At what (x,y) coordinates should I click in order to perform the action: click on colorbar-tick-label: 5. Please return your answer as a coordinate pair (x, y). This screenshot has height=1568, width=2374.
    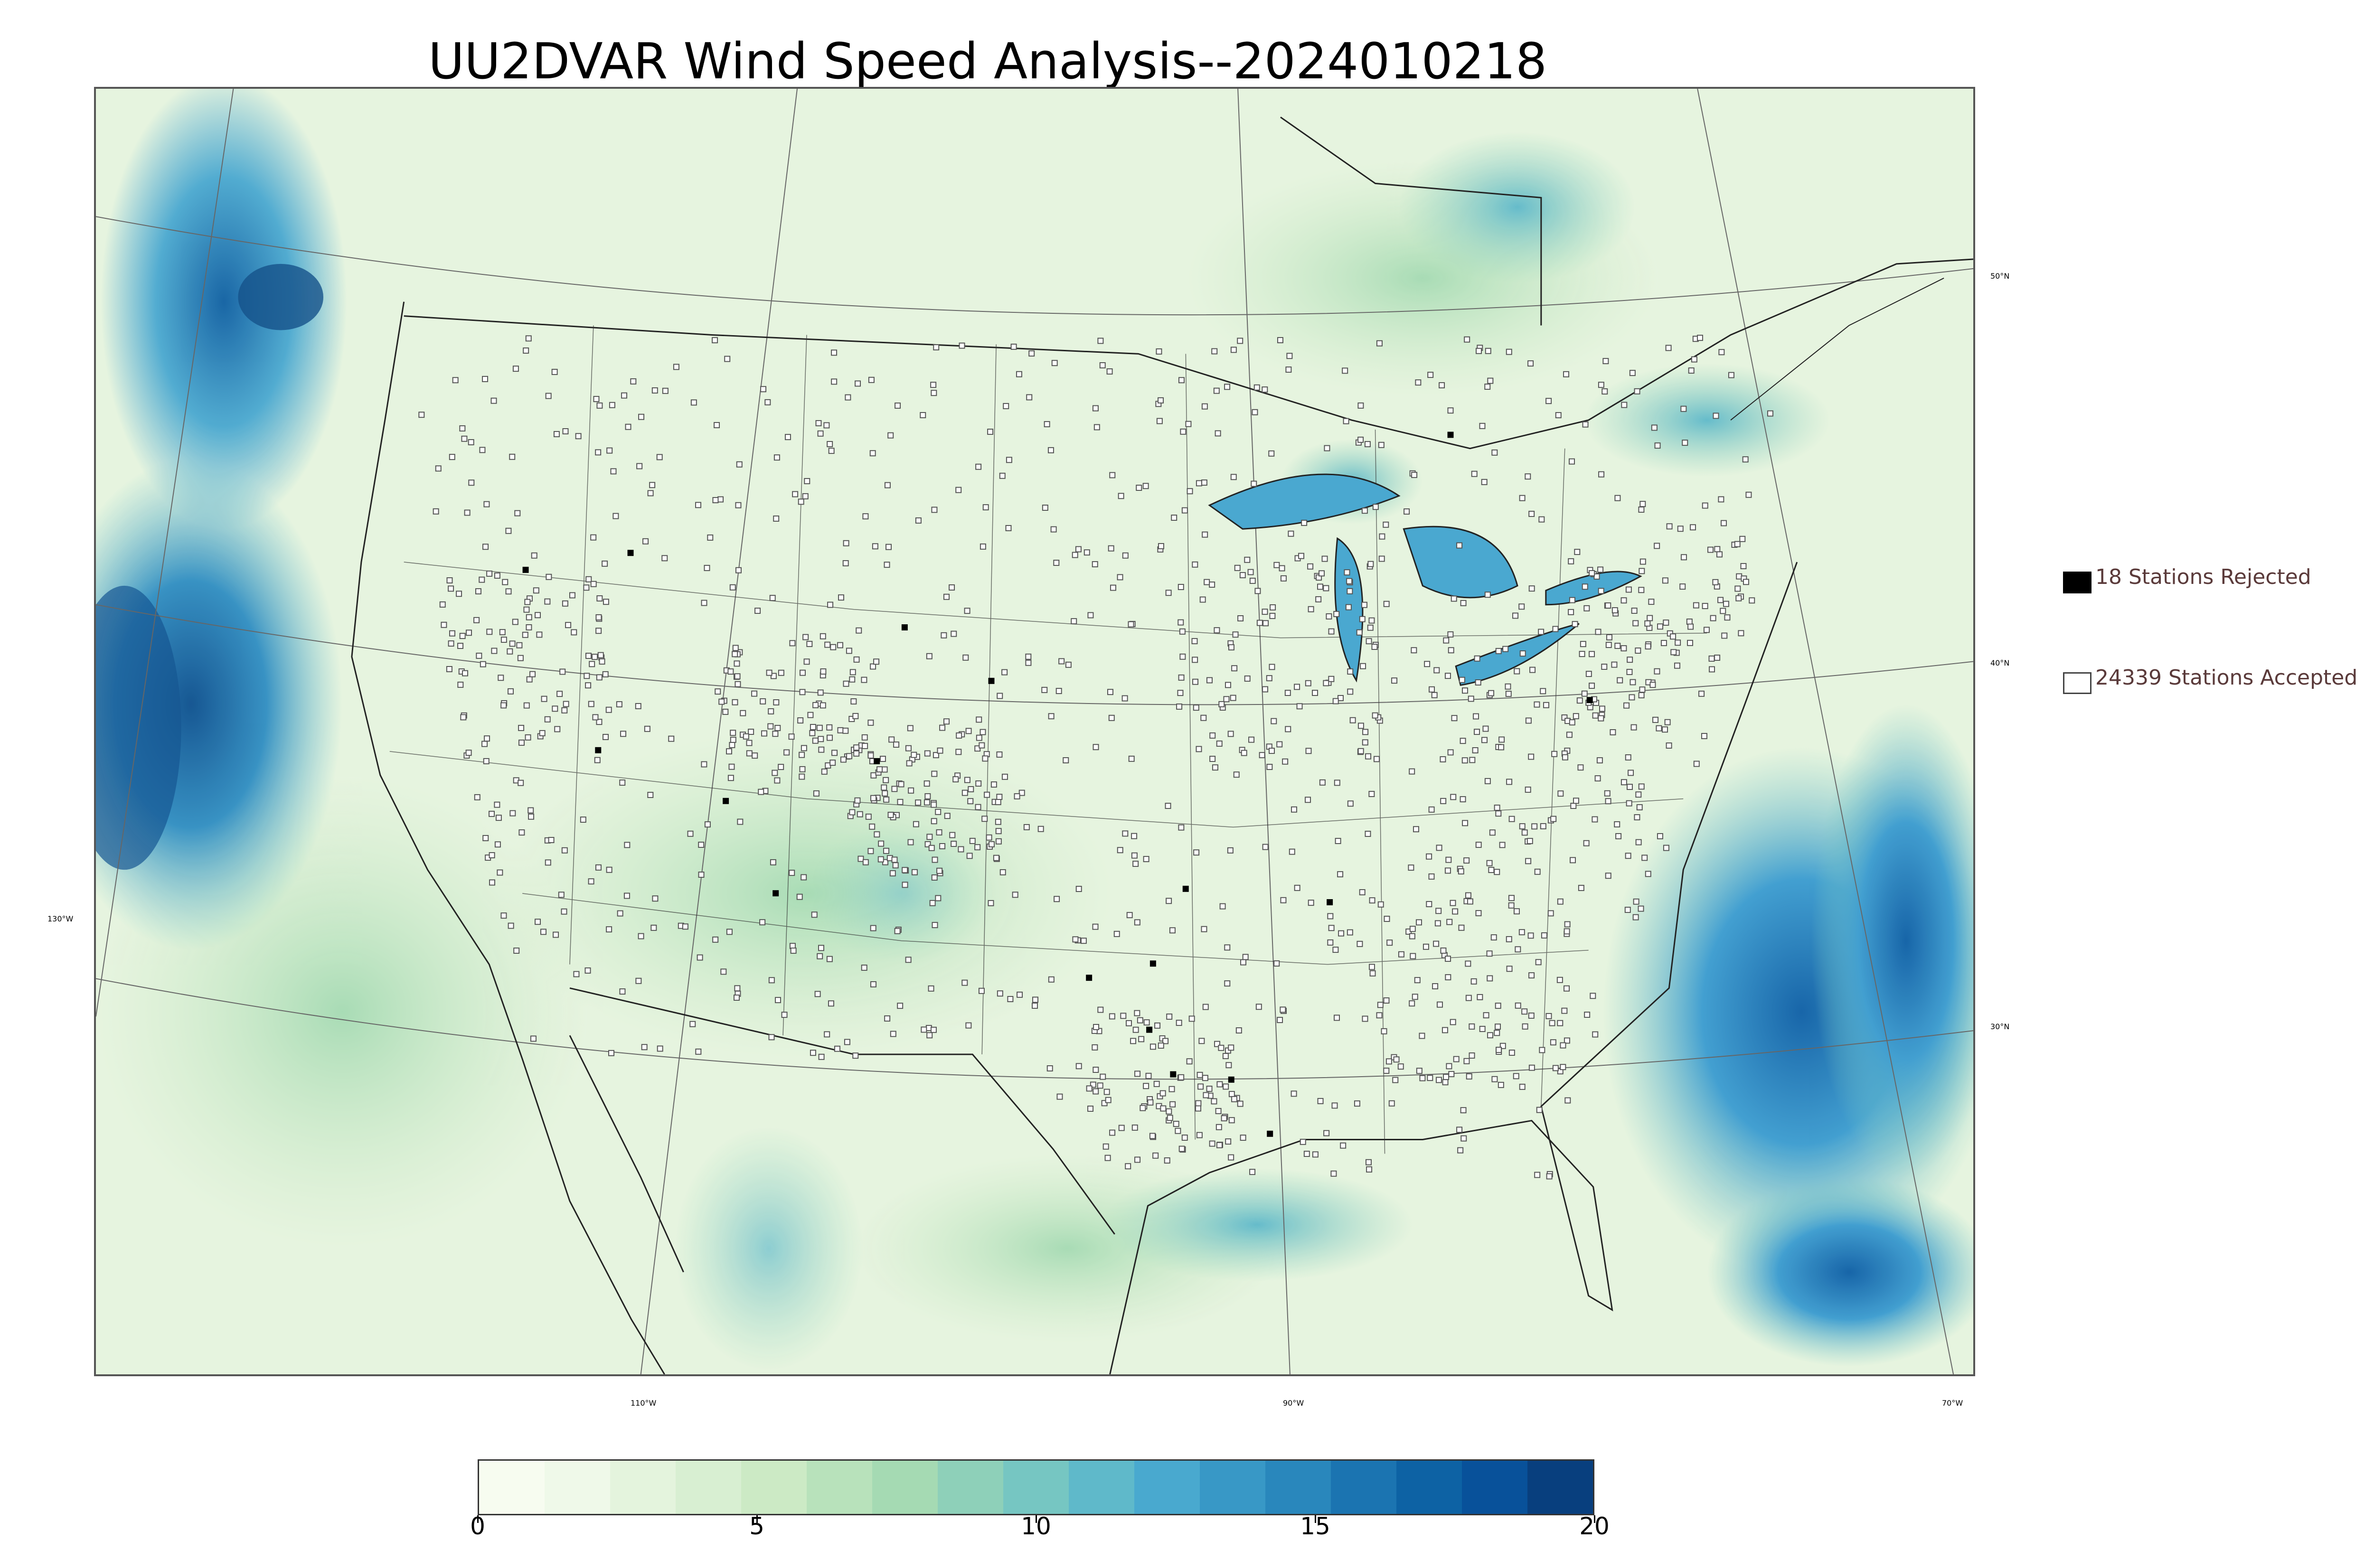
    Looking at the image, I should click on (756, 1526).